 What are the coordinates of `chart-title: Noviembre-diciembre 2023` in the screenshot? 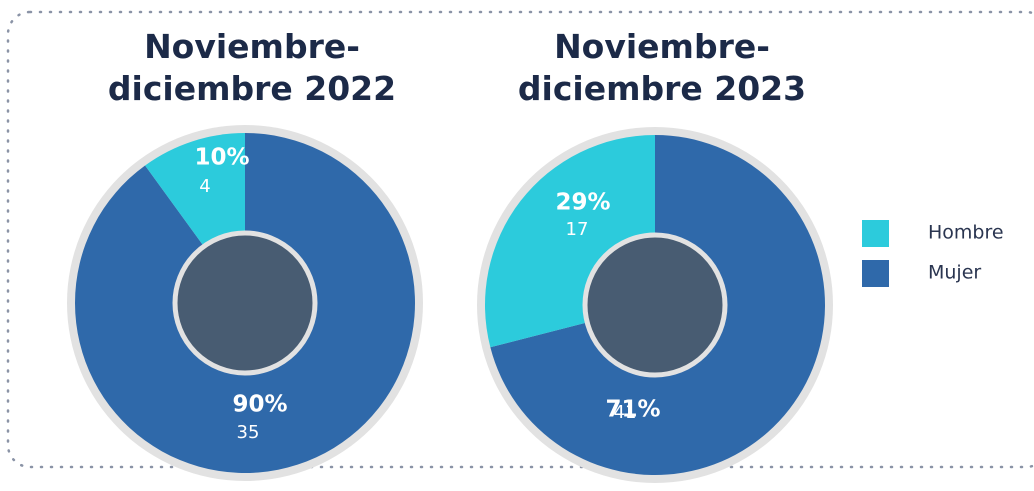 It's located at (662, 67).